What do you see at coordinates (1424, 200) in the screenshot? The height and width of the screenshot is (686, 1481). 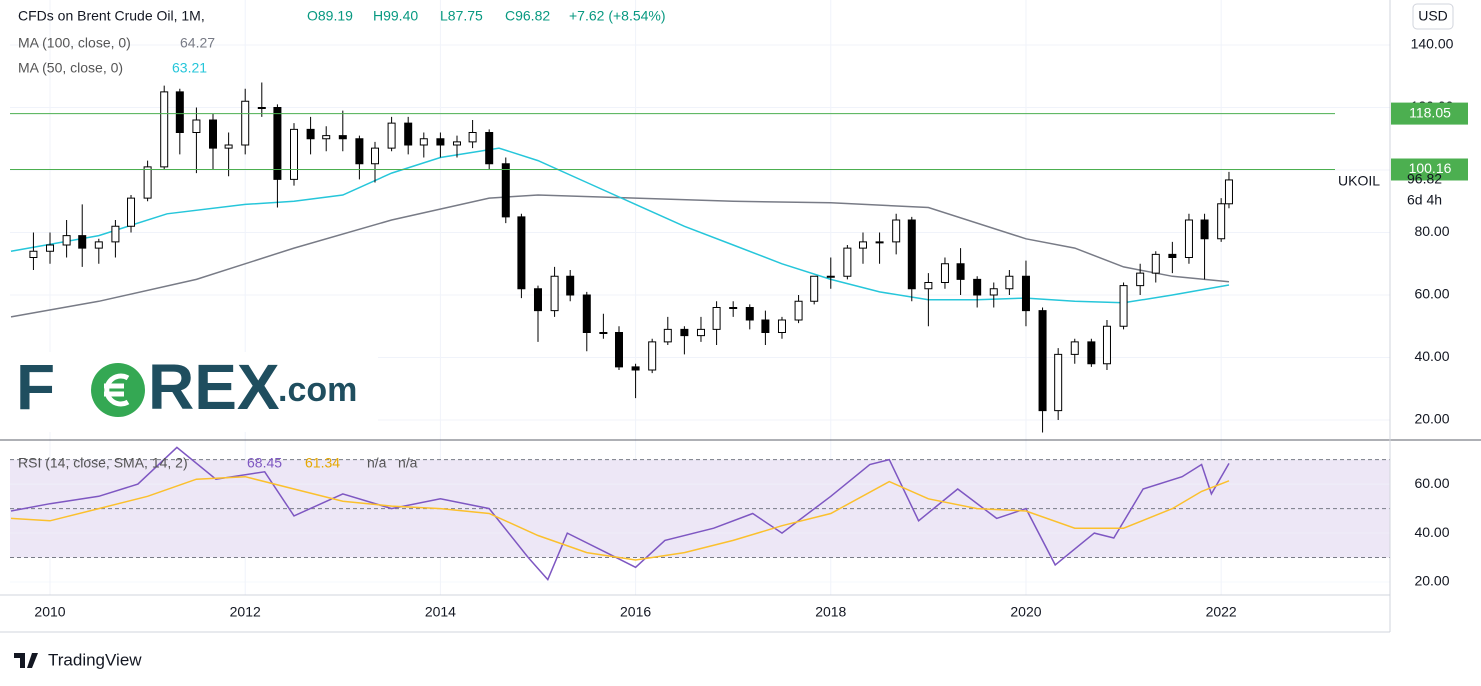 I see `countdown: 6d 4h` at bounding box center [1424, 200].